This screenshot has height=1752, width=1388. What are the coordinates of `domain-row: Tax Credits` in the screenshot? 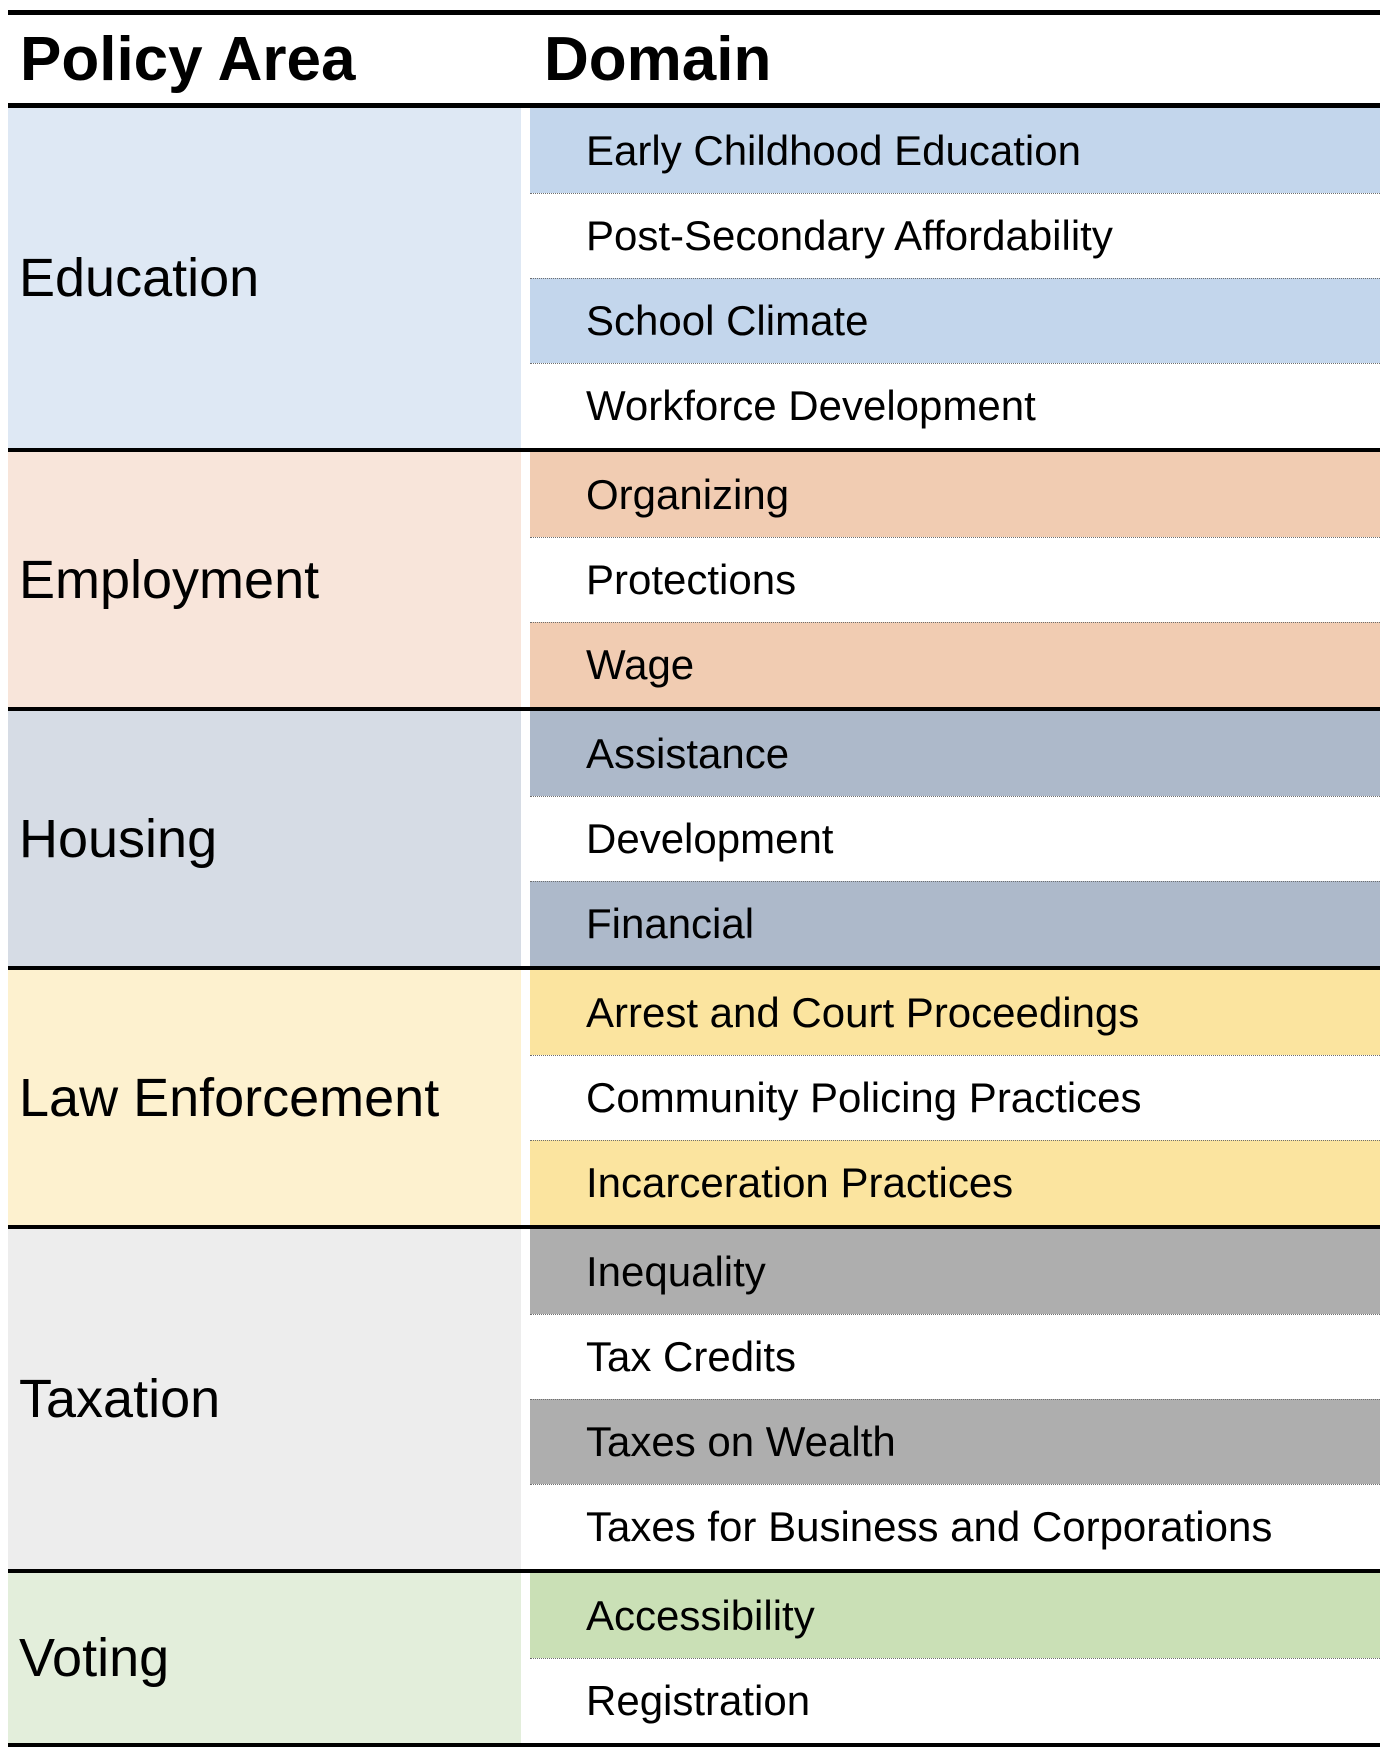 It's located at (955, 1356).